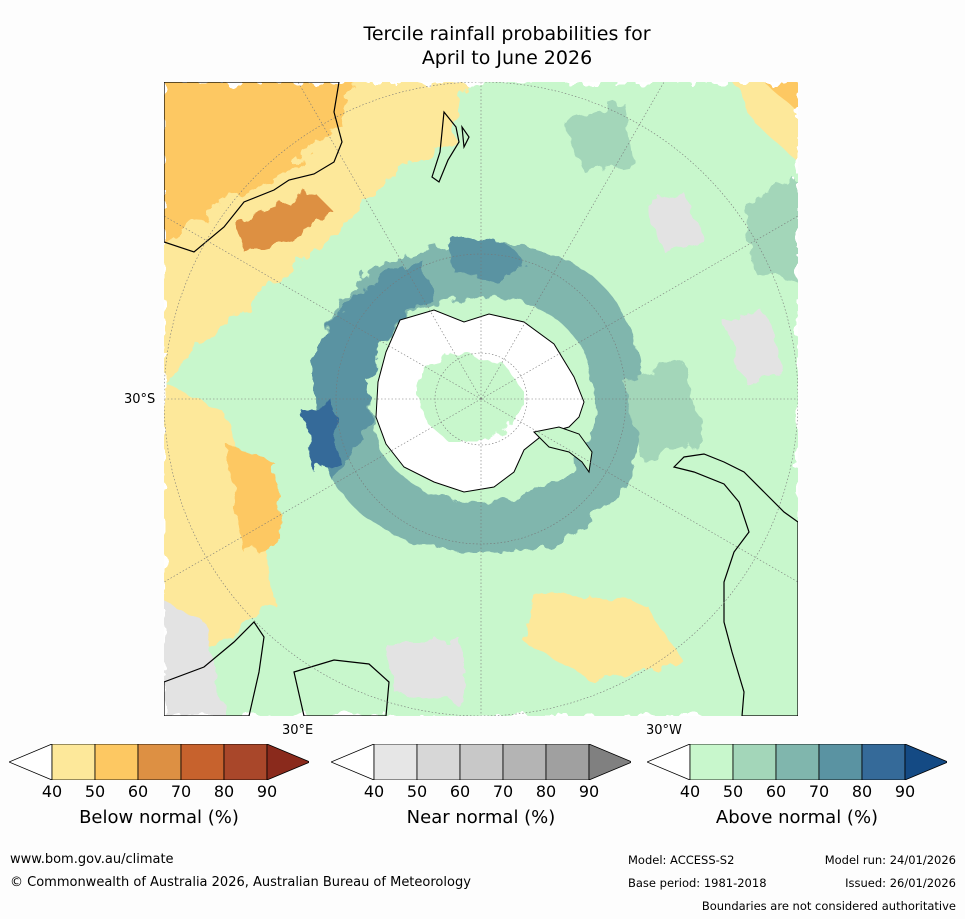  I want to click on new-zealand, so click(450, 146).